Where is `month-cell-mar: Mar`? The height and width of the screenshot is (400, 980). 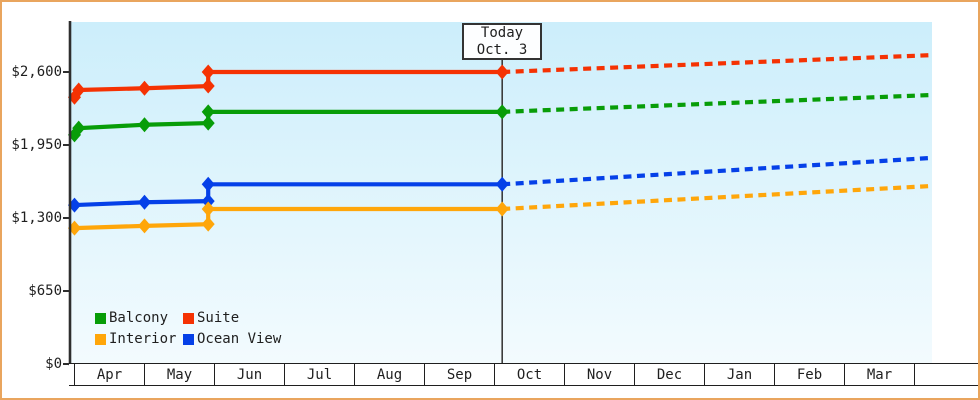
month-cell-mar: Mar is located at coordinates (879, 374).